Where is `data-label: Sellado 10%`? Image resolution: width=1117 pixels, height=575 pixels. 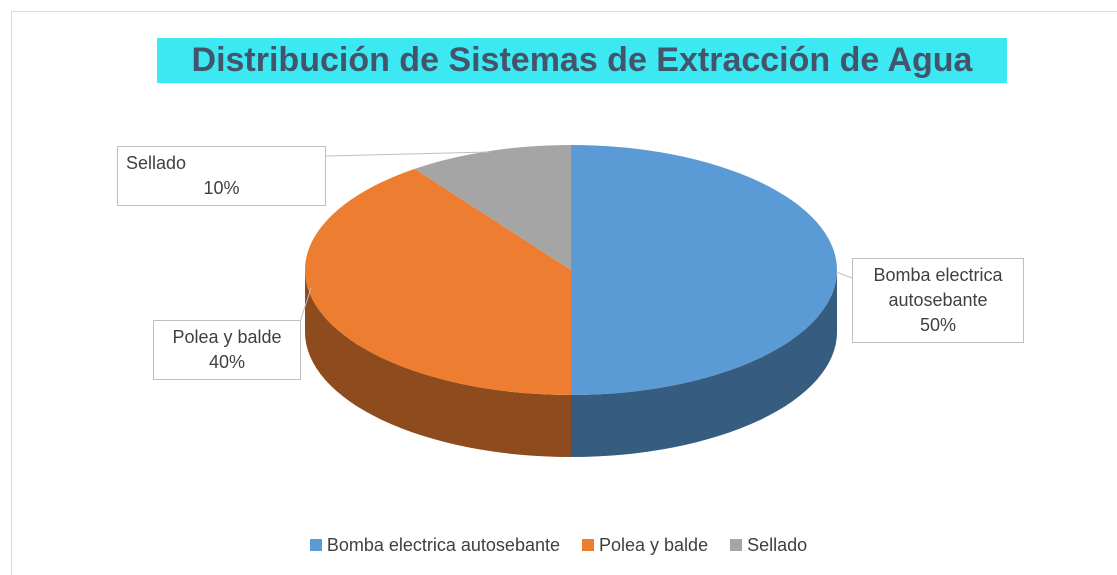 data-label: Sellado 10% is located at coordinates (221, 176).